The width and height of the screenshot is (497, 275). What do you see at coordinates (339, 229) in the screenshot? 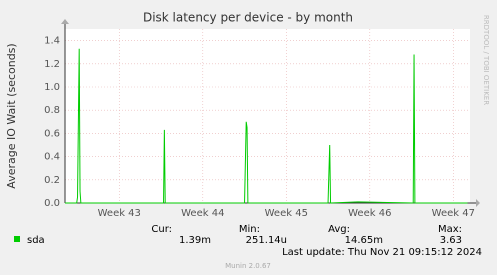
I see `stat-label: Avg:` at bounding box center [339, 229].